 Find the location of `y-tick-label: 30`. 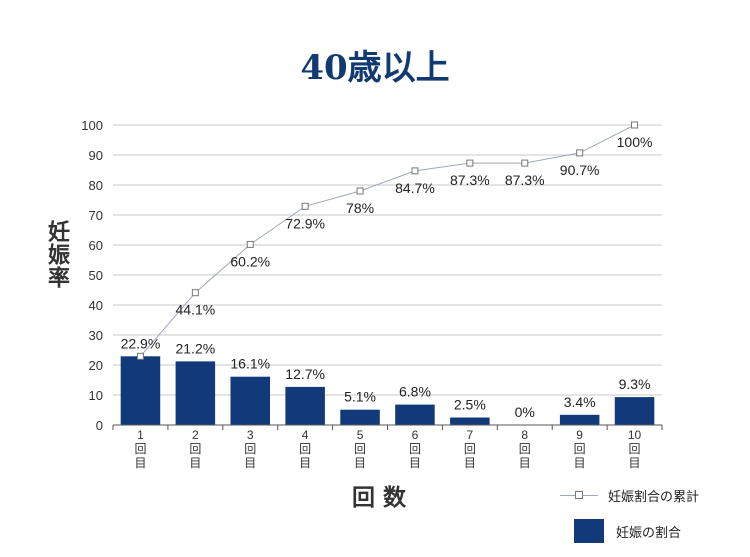

y-tick-label: 30 is located at coordinates (96, 335).